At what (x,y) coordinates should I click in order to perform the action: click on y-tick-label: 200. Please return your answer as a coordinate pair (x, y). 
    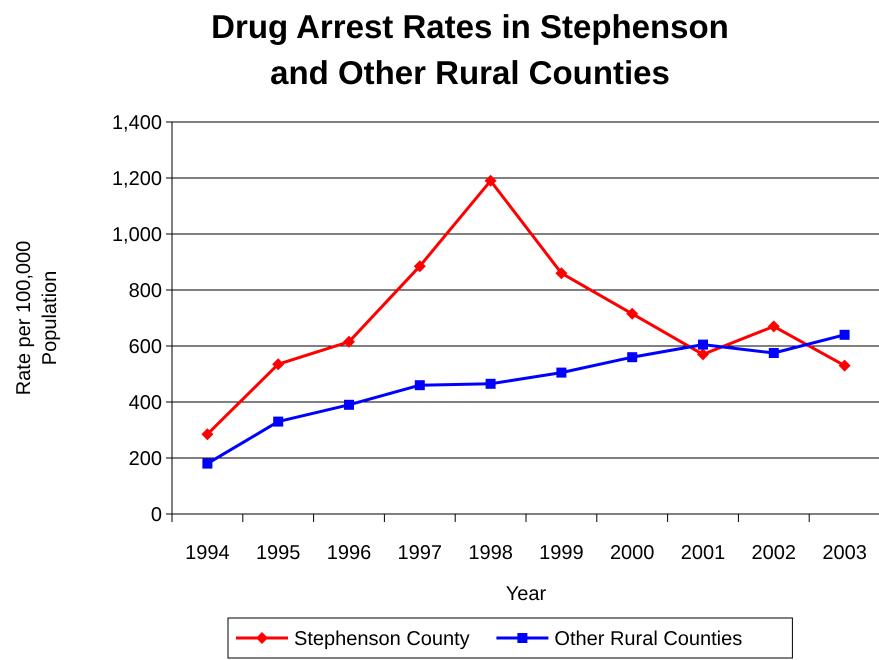
    Looking at the image, I should click on (145, 459).